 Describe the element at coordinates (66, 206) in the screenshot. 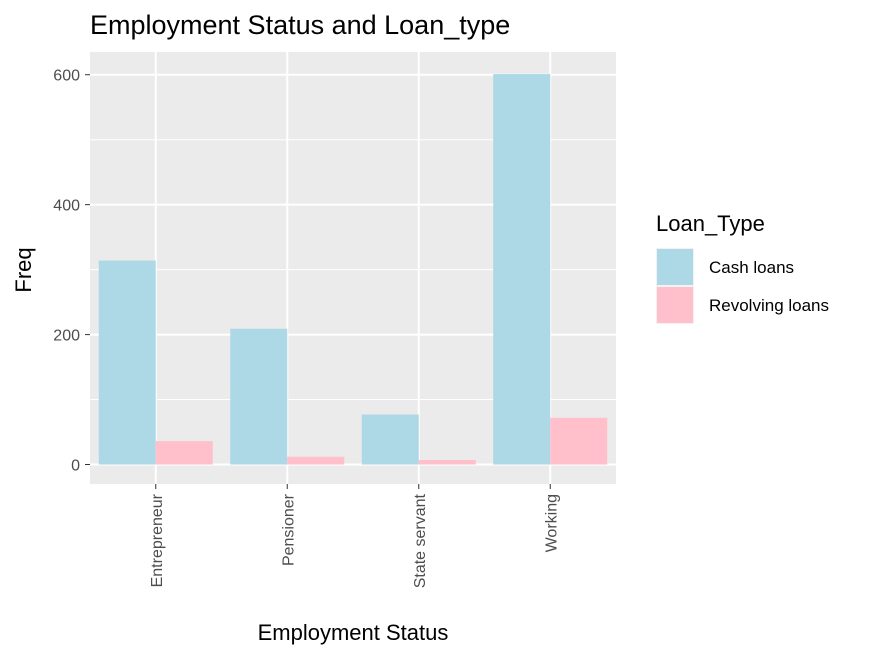

I see `y-tick-label: 400` at that location.